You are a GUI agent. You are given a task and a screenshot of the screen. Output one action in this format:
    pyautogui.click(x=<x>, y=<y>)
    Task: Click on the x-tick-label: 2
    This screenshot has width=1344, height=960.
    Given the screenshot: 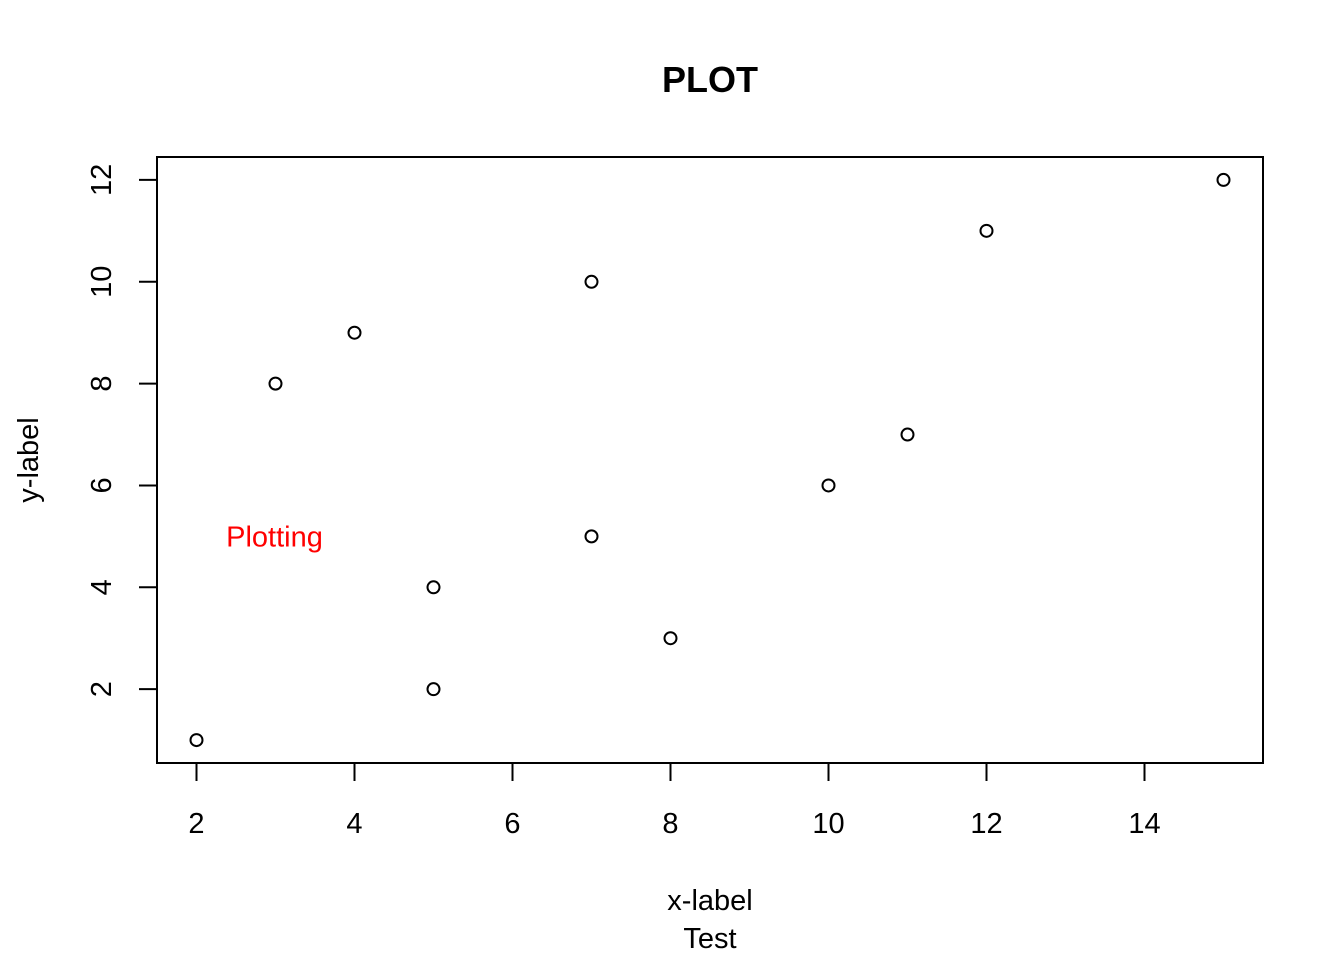 What is the action you would take?
    pyautogui.click(x=196, y=824)
    